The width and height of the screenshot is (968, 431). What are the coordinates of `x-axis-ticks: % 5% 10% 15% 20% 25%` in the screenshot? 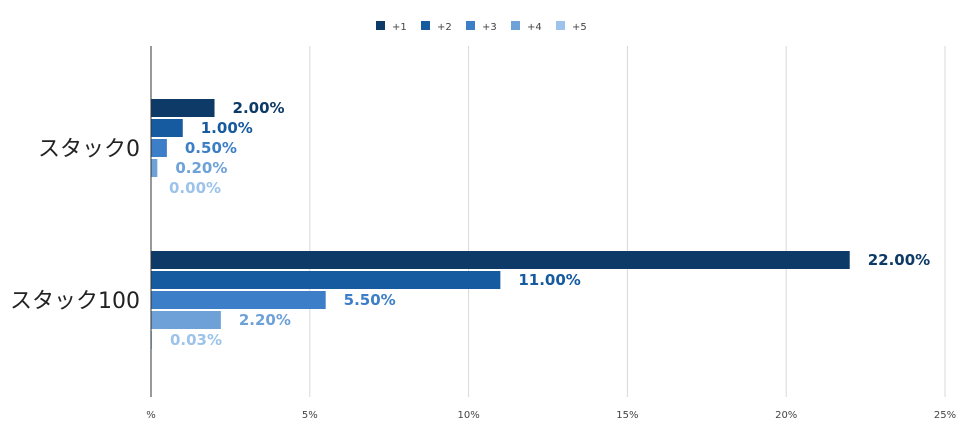 It's located at (551, 415).